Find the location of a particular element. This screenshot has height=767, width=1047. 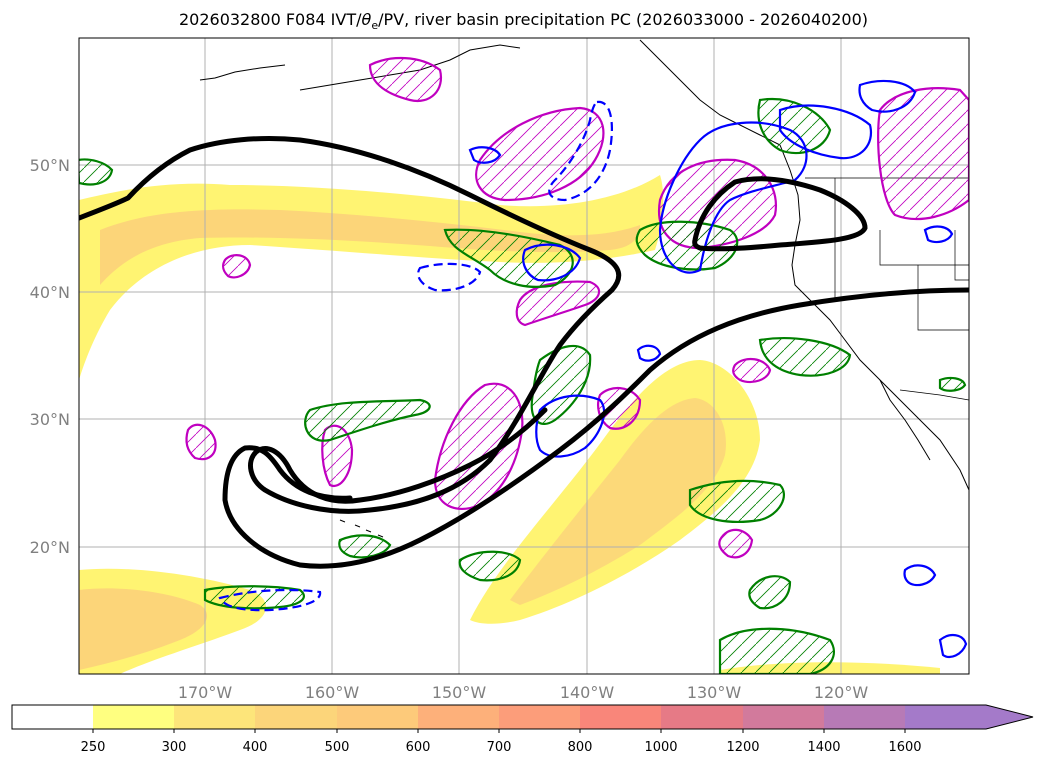

colorbar-ticks is located at coordinates (499, 731).